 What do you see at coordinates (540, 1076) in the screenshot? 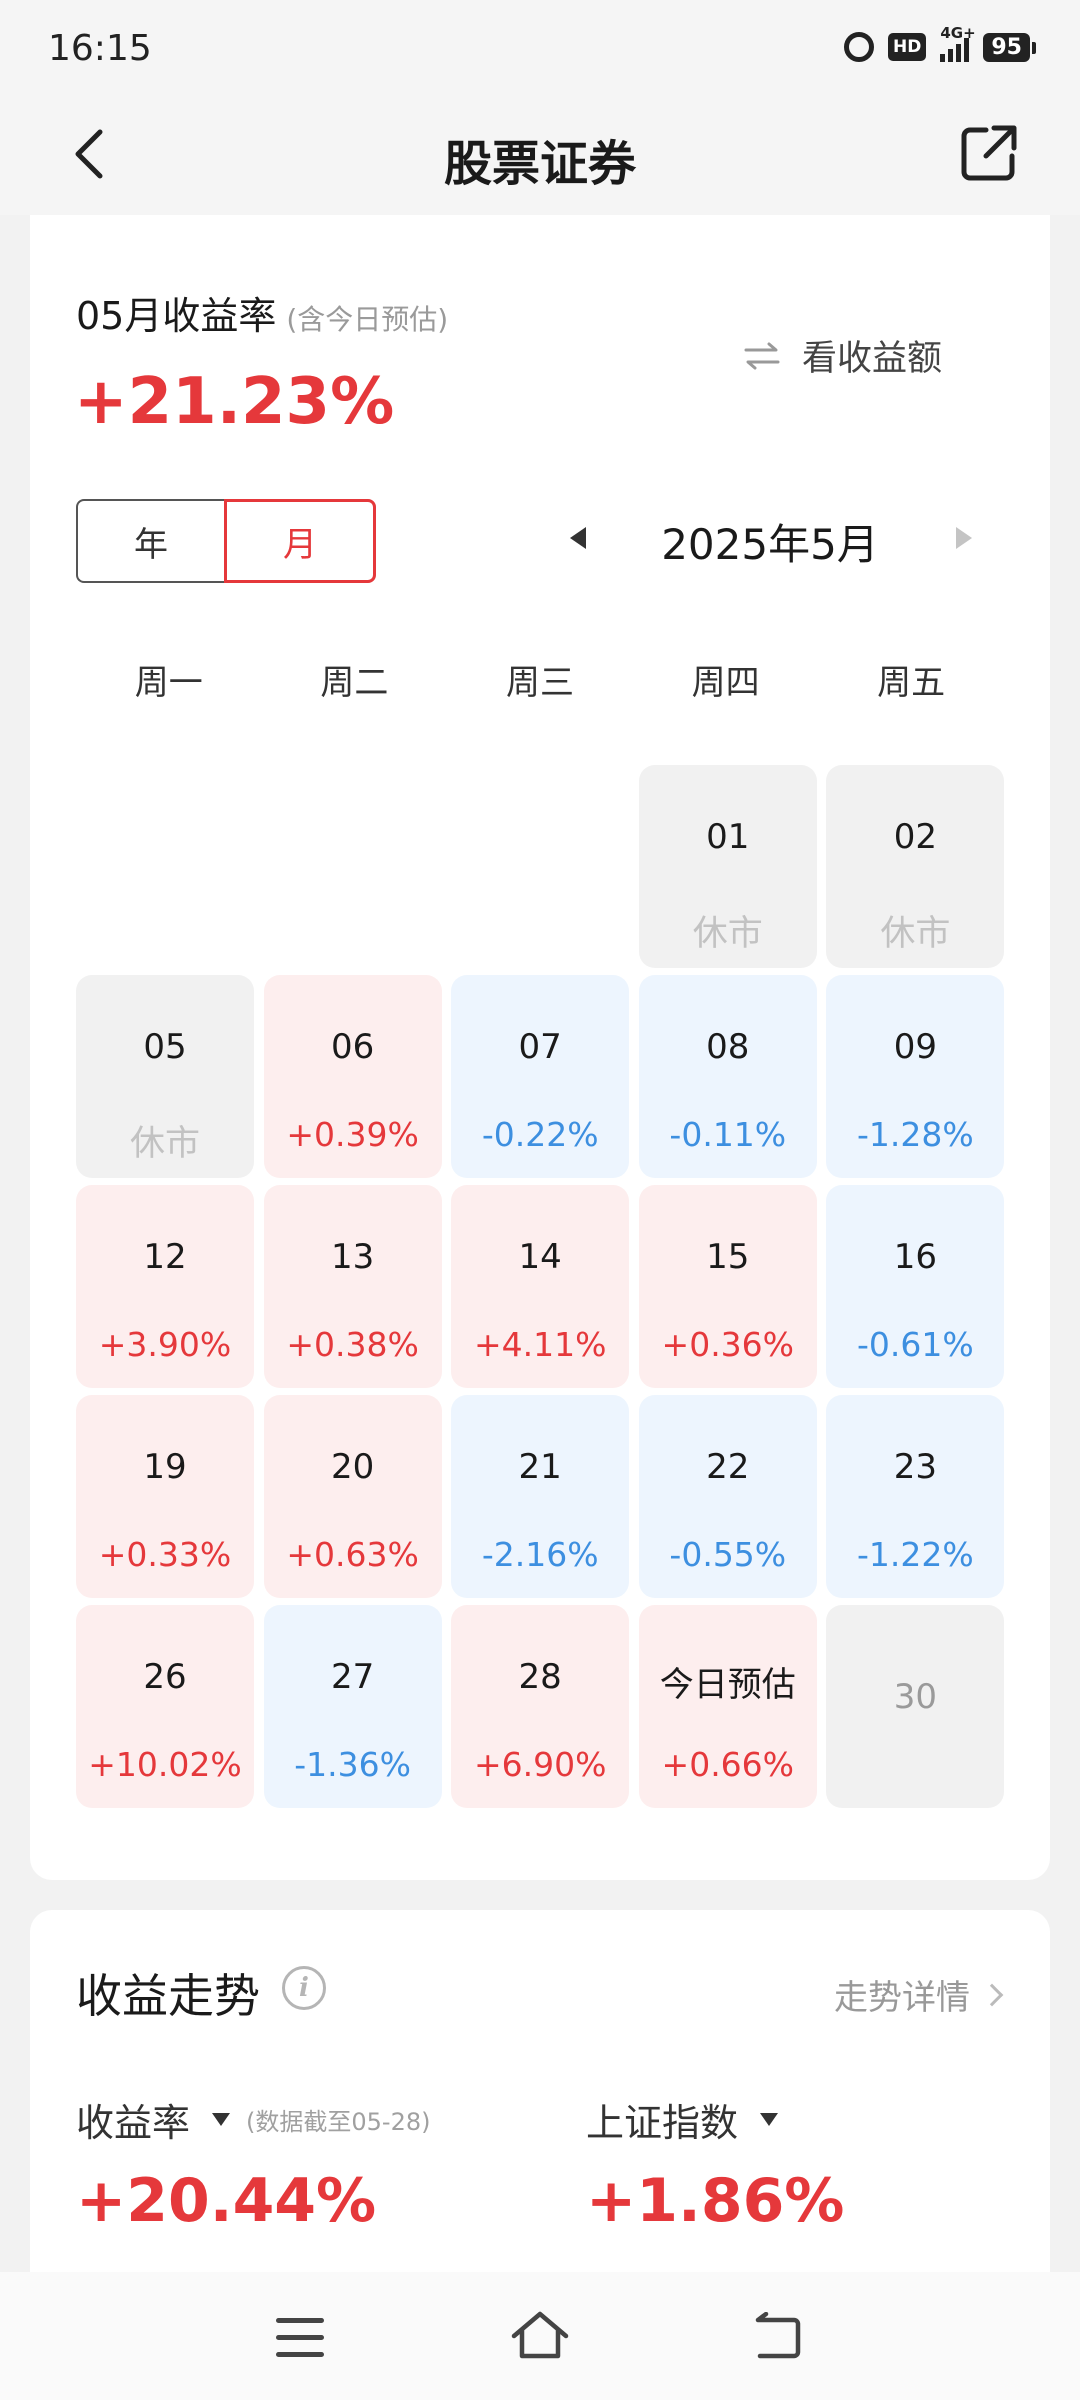
I see `calendar-day-cell: 07 -0.22%` at bounding box center [540, 1076].